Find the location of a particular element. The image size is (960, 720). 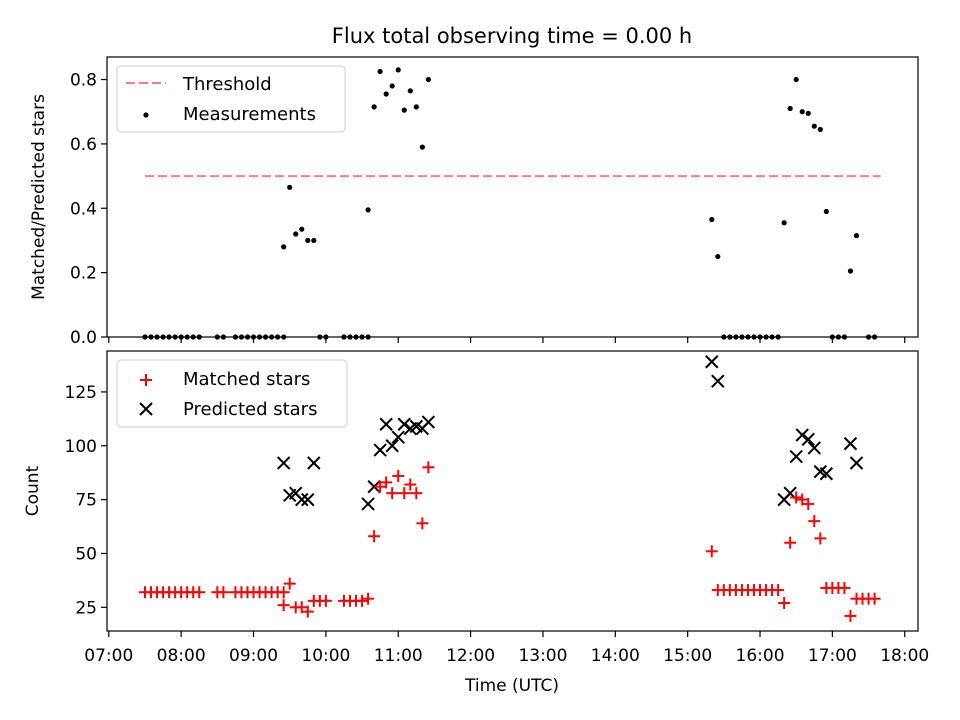

y-tick-label: 75 is located at coordinates (86, 501).